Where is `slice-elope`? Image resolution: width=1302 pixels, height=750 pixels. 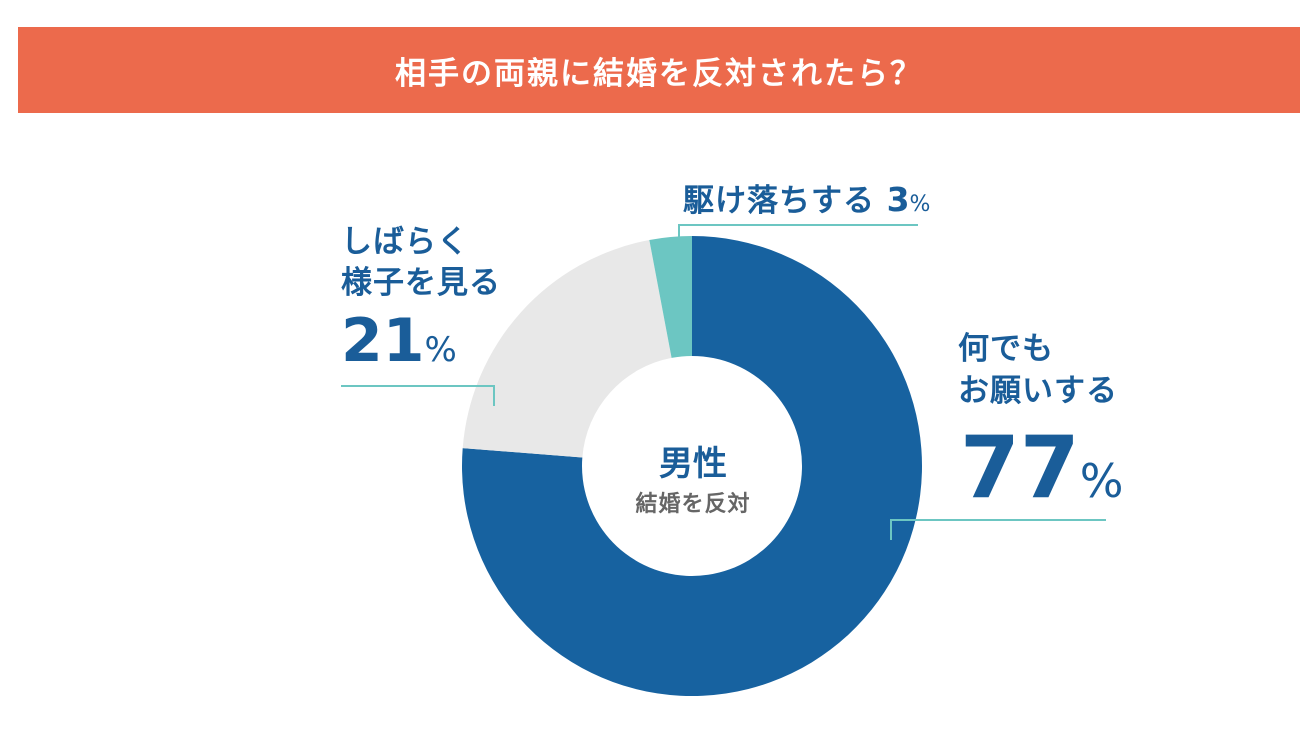
slice-elope is located at coordinates (670, 297).